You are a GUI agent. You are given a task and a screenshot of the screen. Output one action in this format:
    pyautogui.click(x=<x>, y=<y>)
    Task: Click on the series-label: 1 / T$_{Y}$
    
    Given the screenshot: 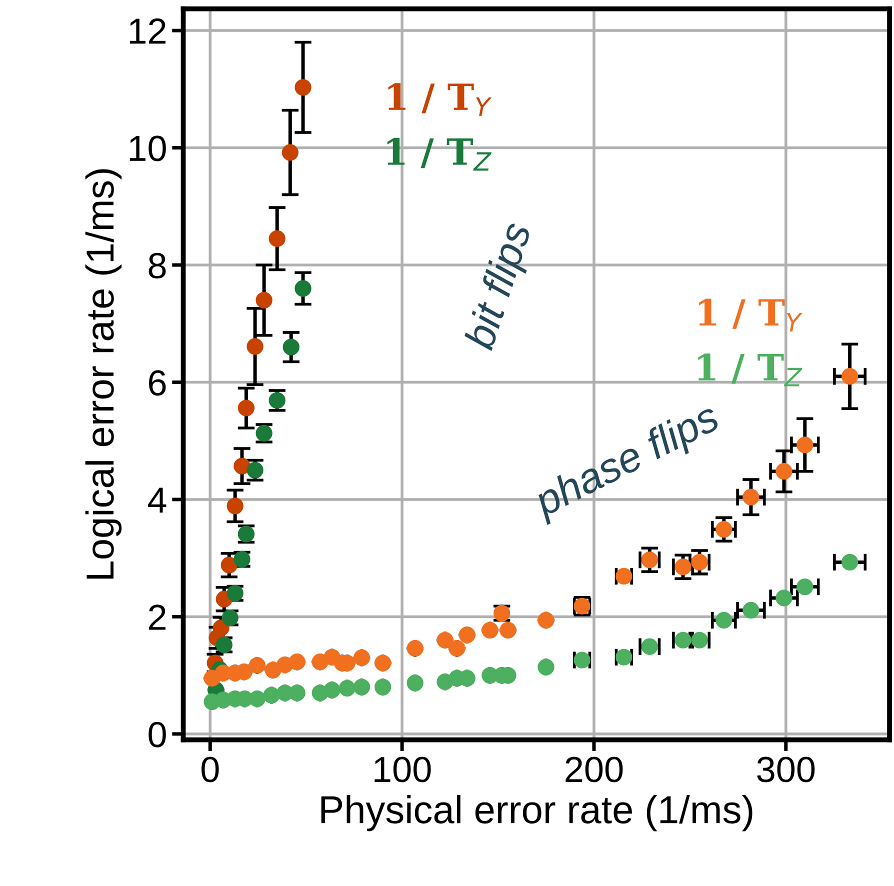 What is the action you would take?
    pyautogui.click(x=750, y=315)
    